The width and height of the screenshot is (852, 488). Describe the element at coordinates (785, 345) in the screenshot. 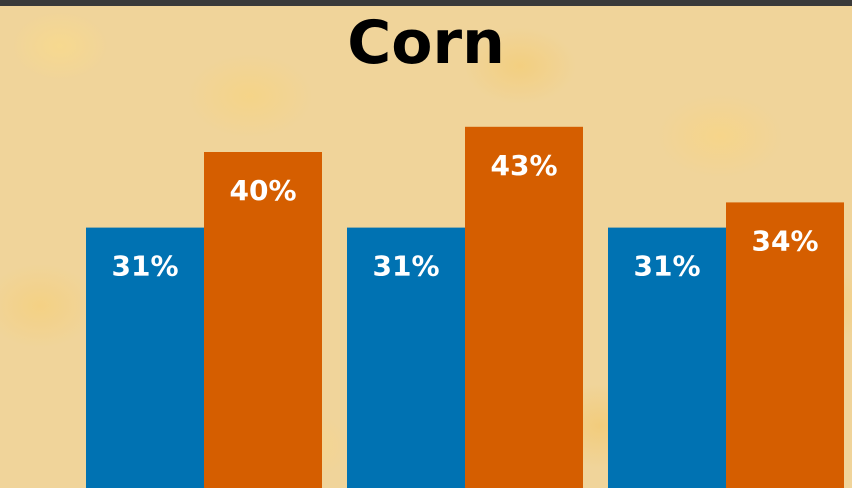

I see `bar-series2-group3` at that location.